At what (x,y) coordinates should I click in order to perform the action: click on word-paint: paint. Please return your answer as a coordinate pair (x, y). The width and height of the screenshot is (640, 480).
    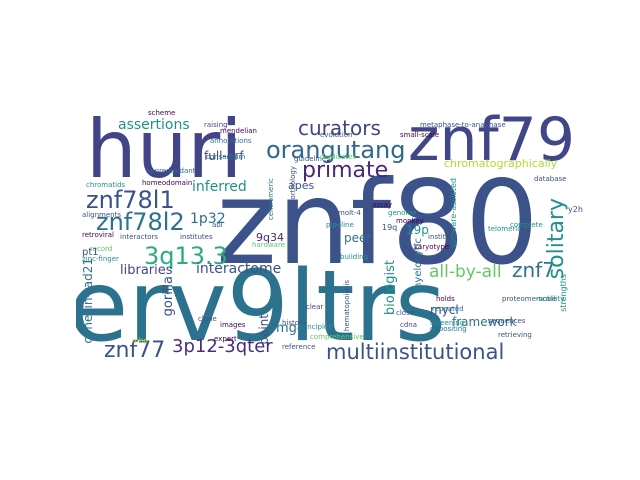
    Looking at the image, I should click on (264, 329).